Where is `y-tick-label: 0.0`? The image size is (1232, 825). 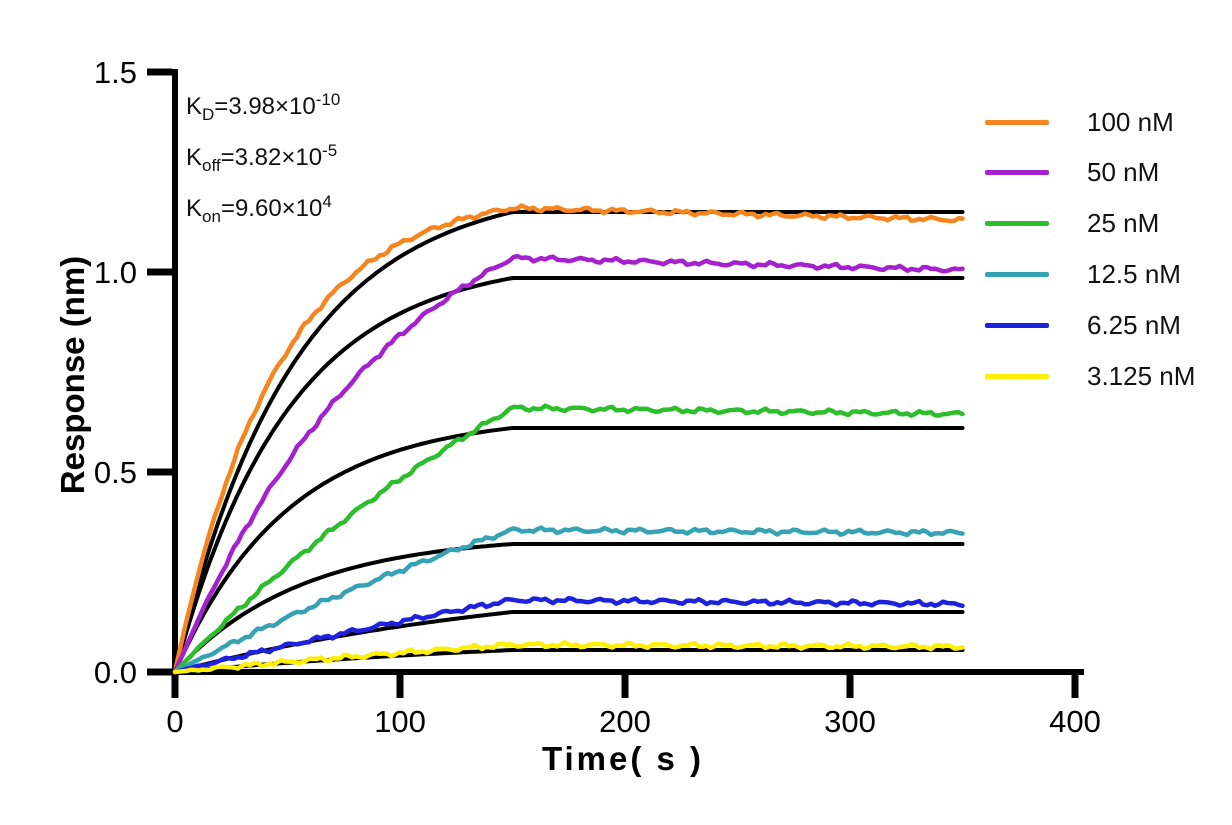 y-tick-label: 0.0 is located at coordinates (115, 672).